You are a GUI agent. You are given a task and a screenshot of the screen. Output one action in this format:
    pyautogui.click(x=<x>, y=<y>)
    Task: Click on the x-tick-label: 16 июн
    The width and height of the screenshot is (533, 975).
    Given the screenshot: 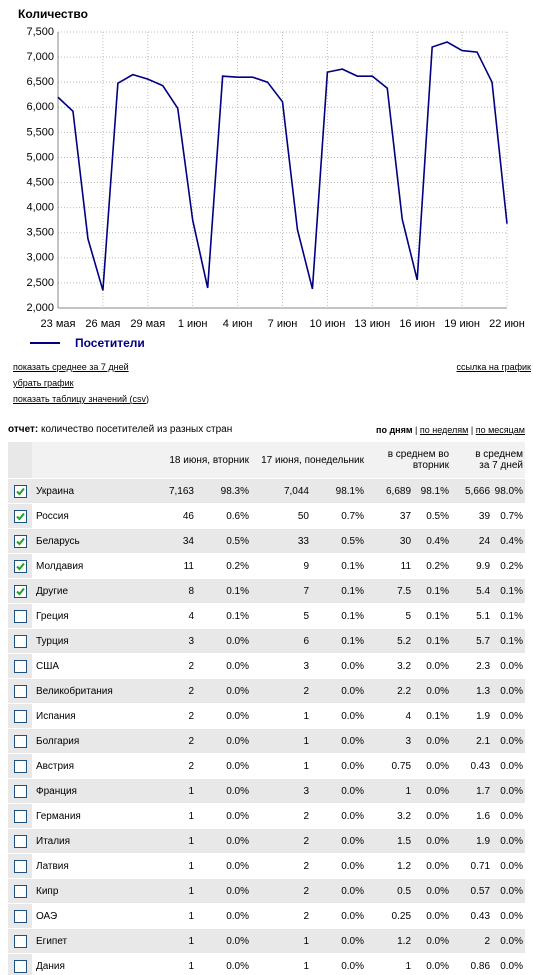 What is the action you would take?
    pyautogui.click(x=417, y=324)
    